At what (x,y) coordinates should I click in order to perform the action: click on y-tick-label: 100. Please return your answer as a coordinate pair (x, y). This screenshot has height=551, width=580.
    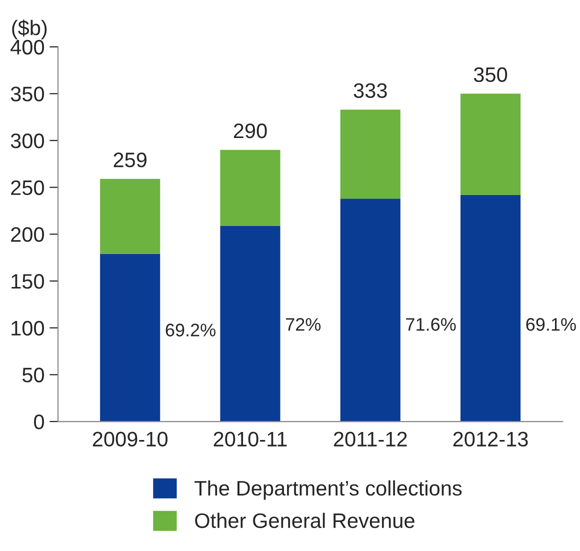
    Looking at the image, I should click on (28, 328).